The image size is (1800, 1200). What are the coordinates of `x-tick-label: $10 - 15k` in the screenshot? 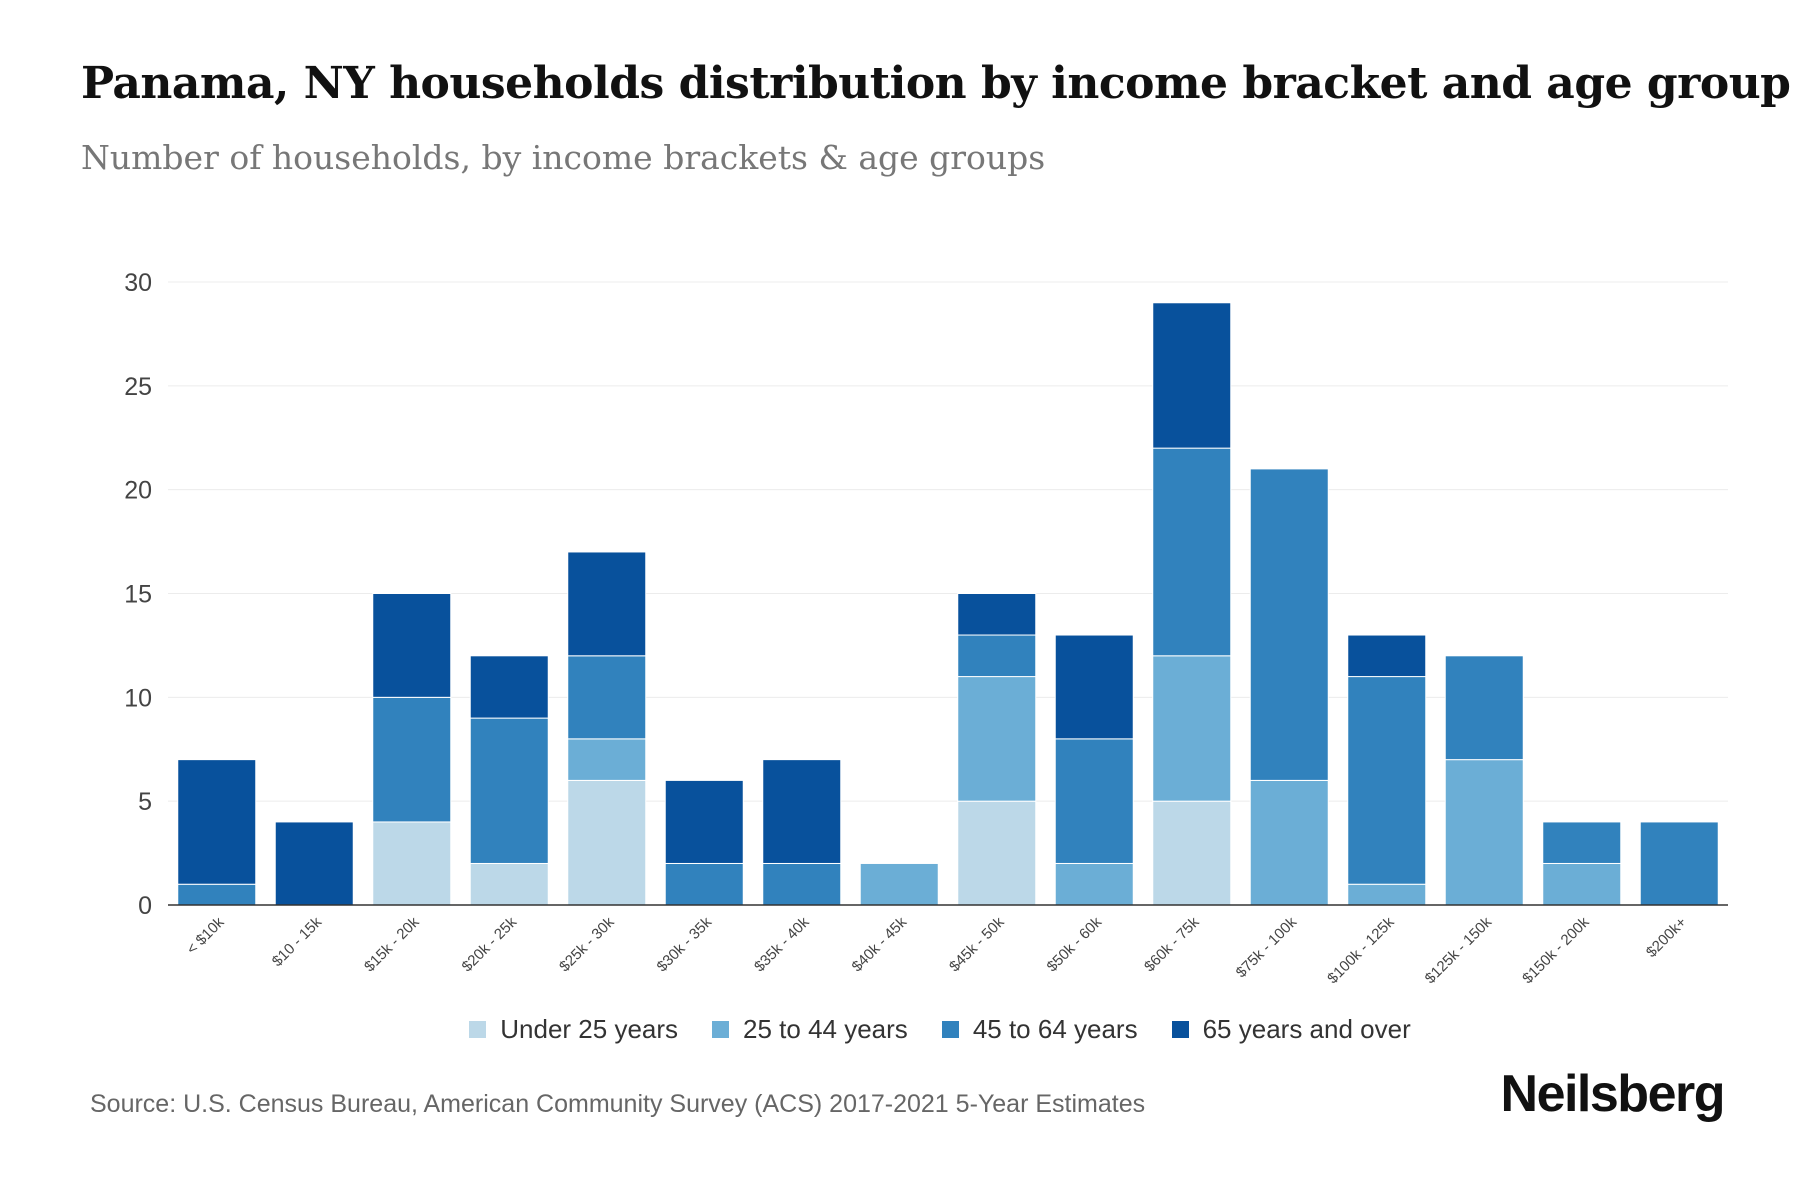 It's located at (297, 941).